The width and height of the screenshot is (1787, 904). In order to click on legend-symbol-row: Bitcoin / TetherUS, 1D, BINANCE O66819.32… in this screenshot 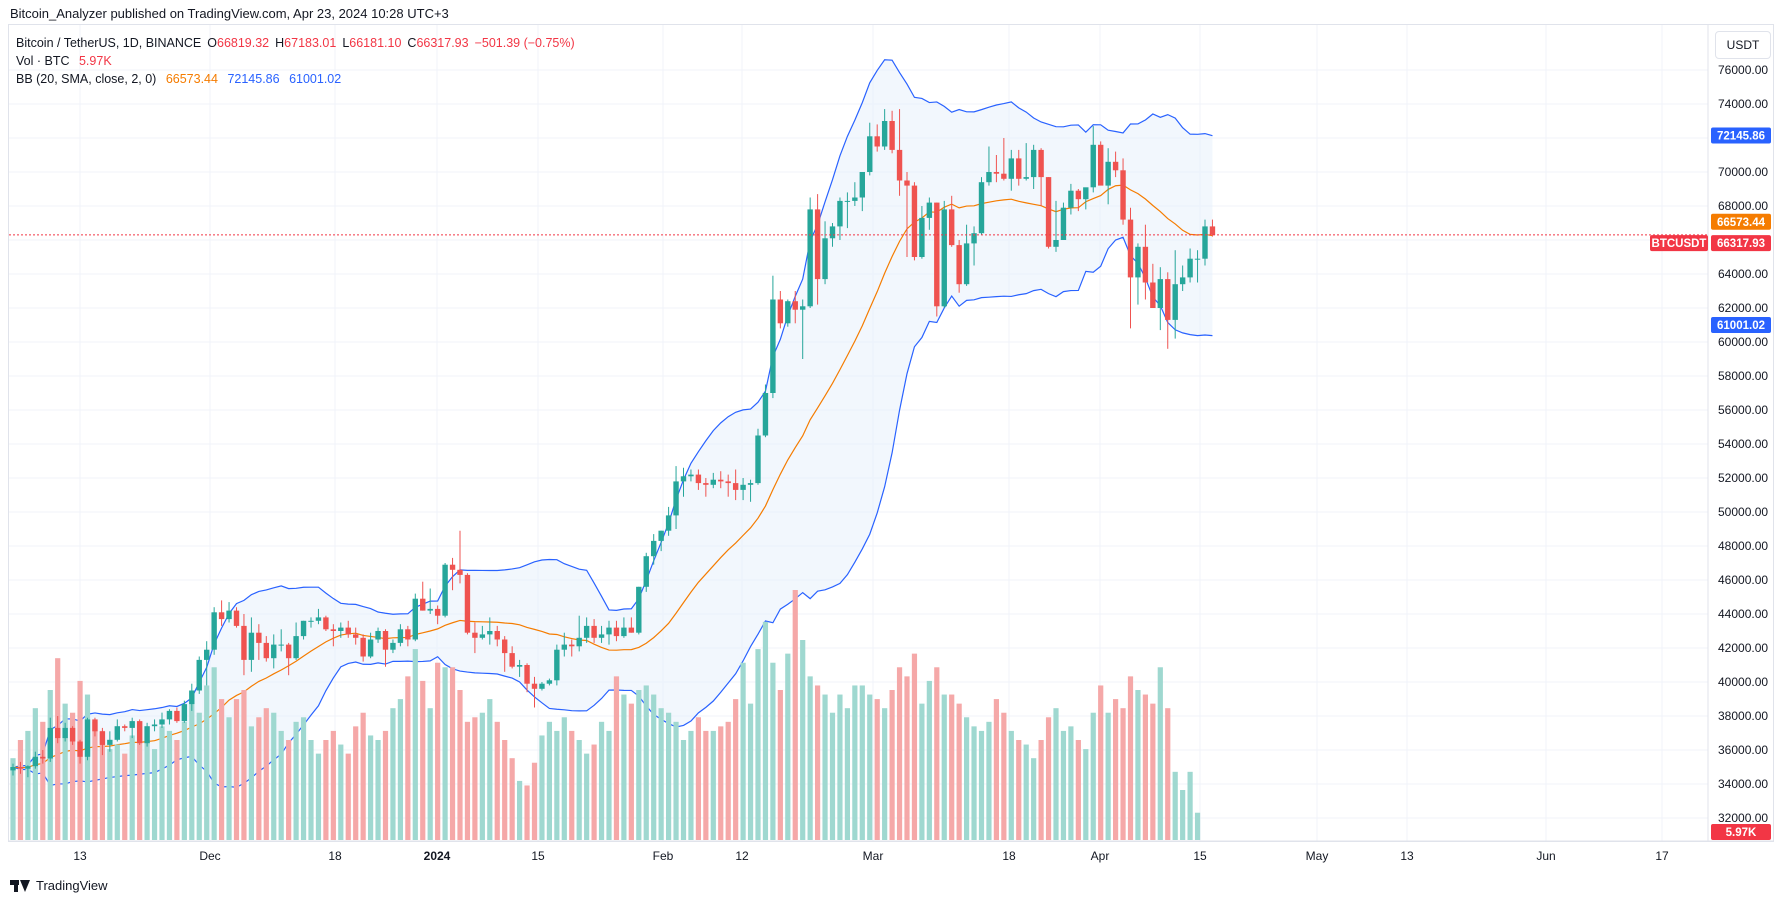, I will do `click(298, 43)`.